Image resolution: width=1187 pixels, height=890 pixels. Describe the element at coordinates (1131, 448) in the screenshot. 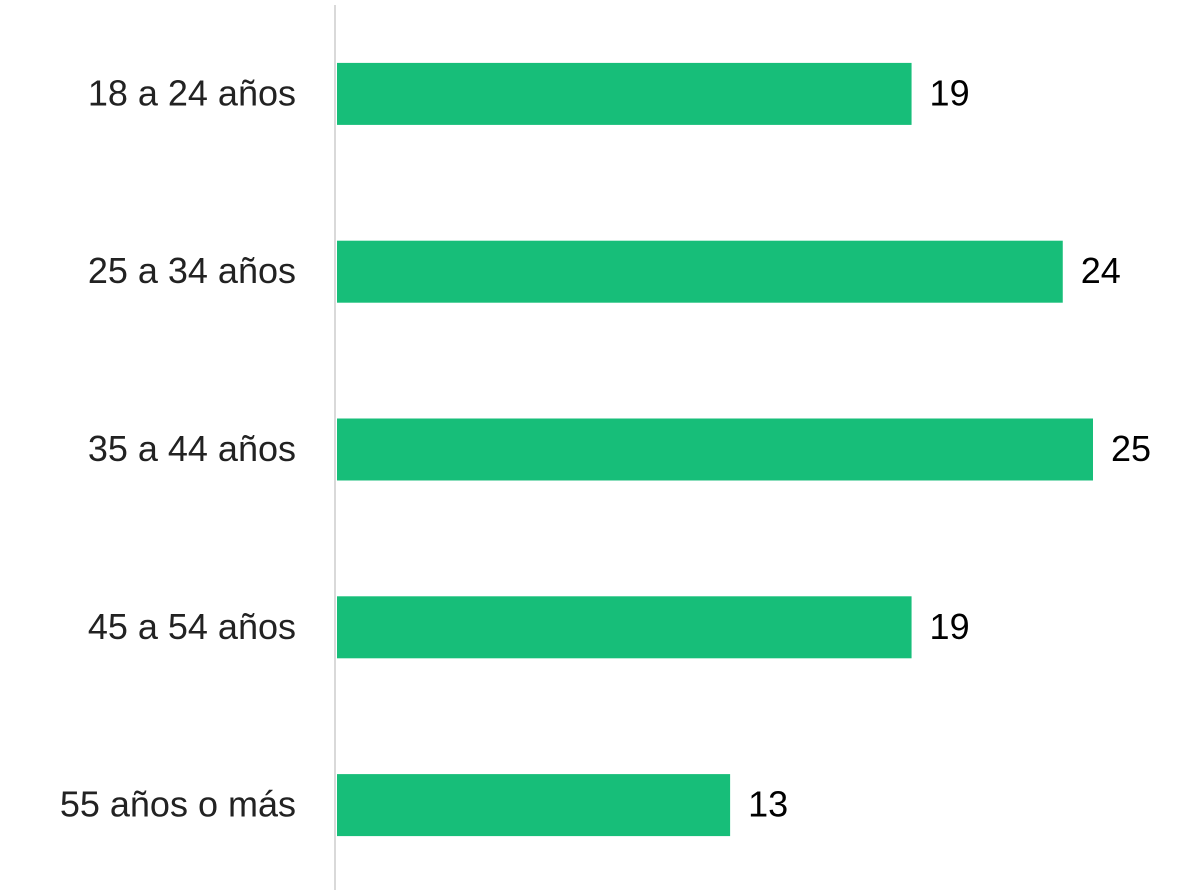

I see `value-label: 25` at that location.